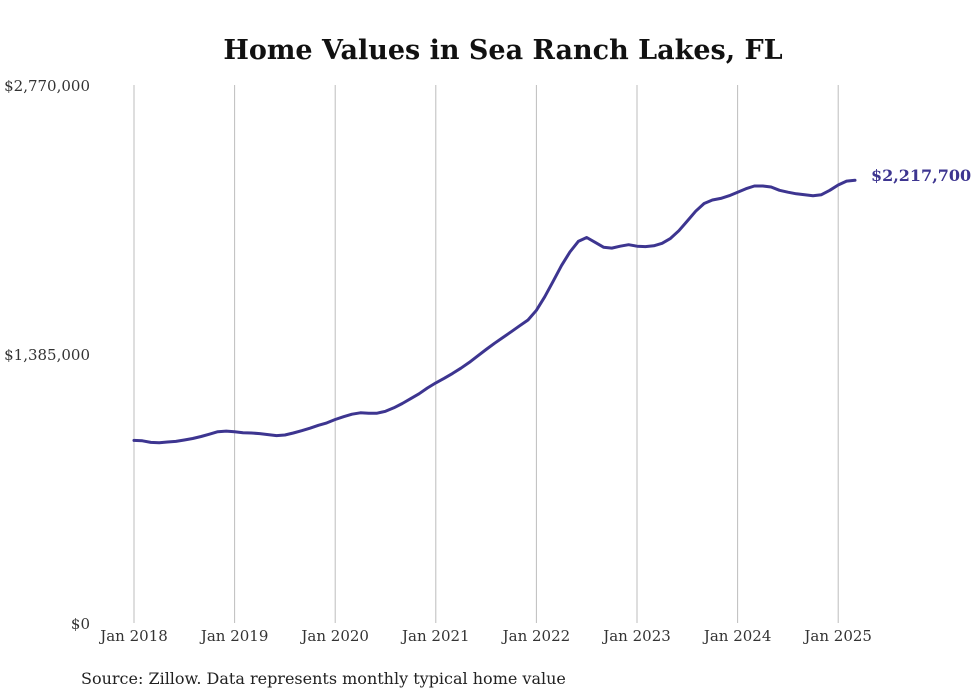  I want to click on chart-title: Home Values in Sea Ranch Lakes, FL, so click(502, 50).